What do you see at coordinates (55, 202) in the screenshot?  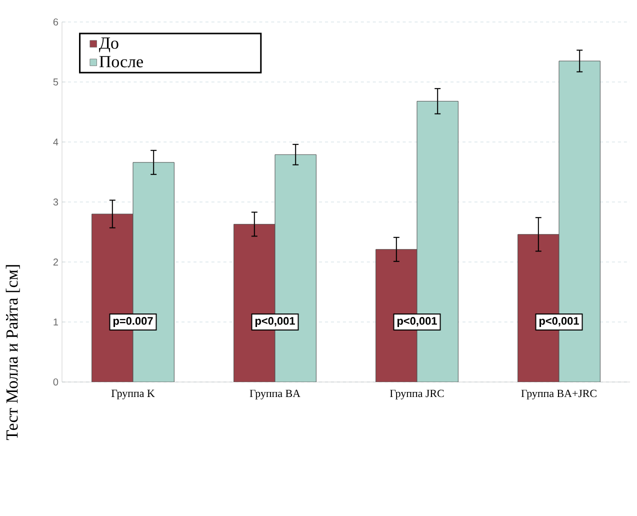 I see `y-tick-label: 3` at bounding box center [55, 202].